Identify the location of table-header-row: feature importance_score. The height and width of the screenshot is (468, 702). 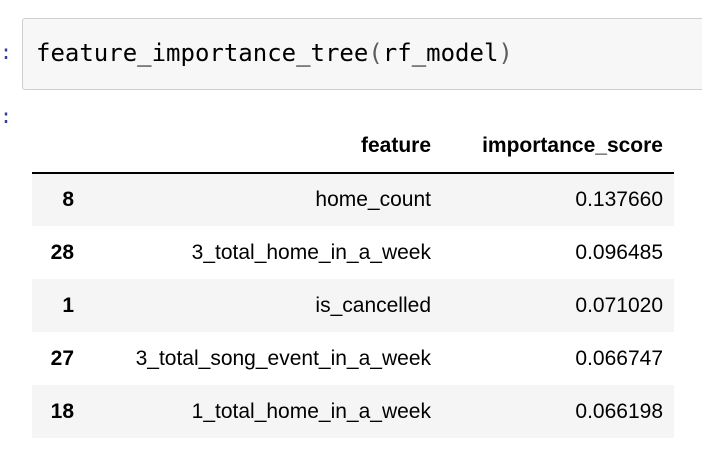
(353, 147).